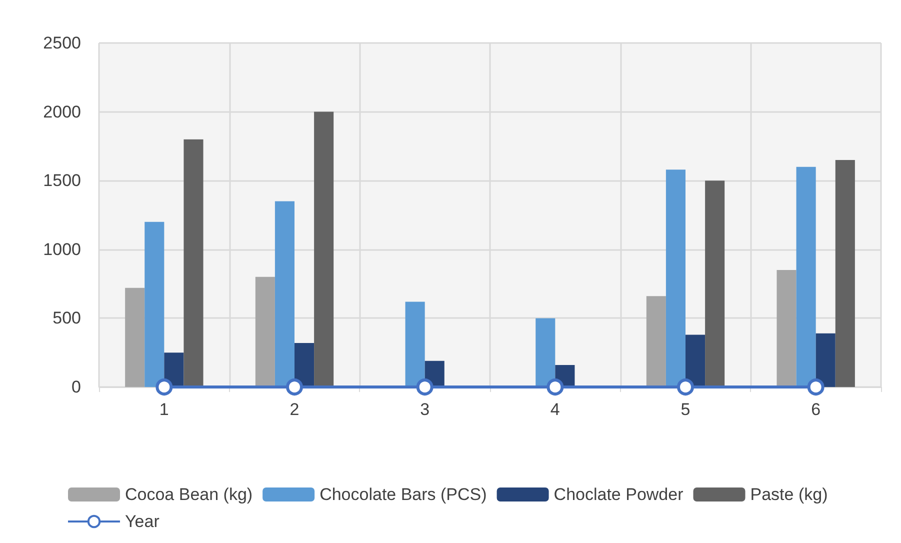 Image resolution: width=901 pixels, height=543 pixels. I want to click on y-tick-label: 2000, so click(62, 112).